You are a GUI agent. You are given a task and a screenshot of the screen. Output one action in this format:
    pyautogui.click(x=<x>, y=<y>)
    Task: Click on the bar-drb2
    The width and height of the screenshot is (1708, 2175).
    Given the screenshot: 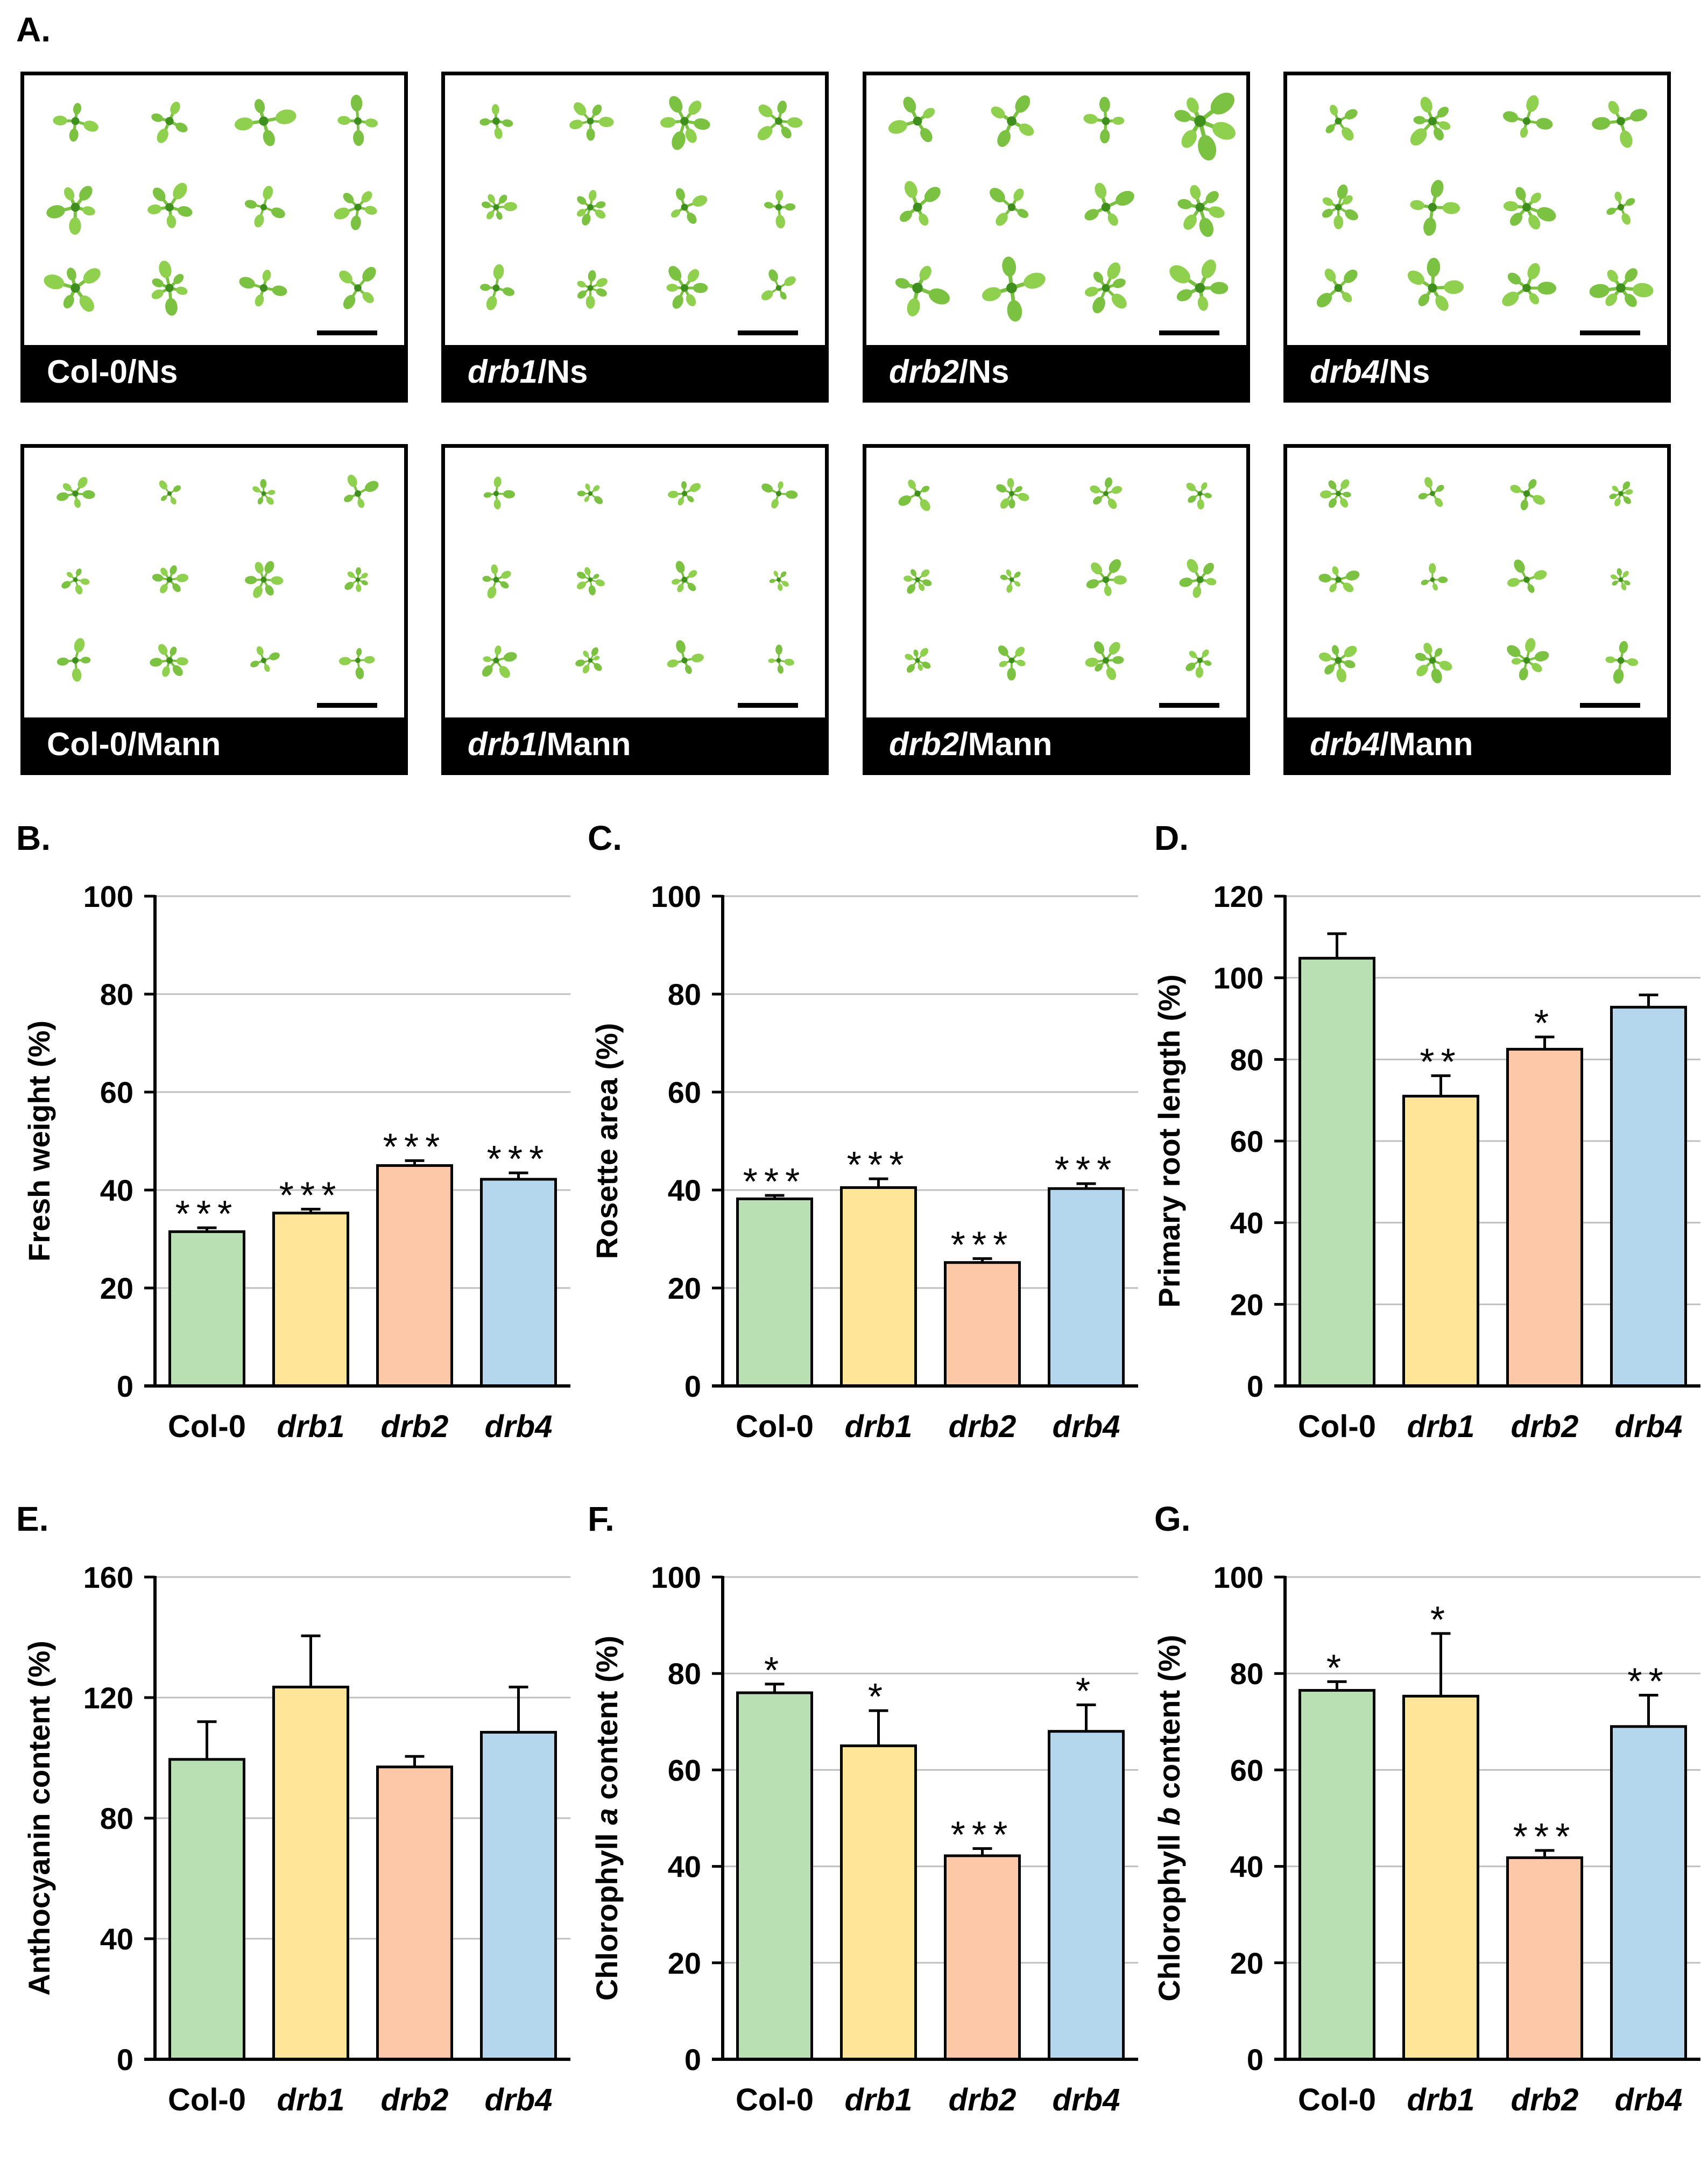 What is the action you would take?
    pyautogui.click(x=1544, y=1217)
    